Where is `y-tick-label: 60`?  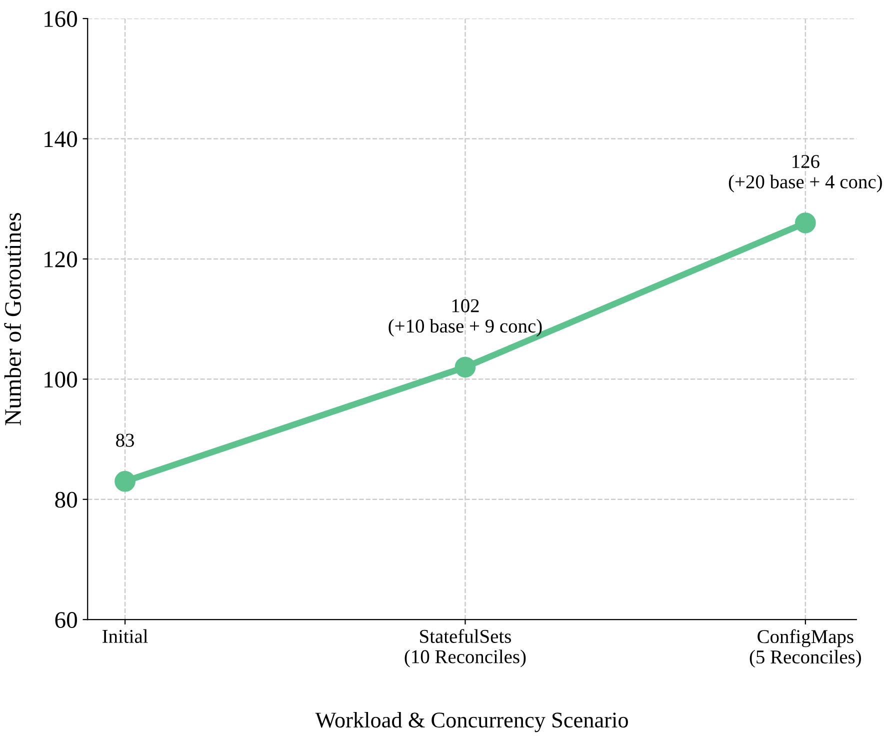 y-tick-label: 60 is located at coordinates (66, 620).